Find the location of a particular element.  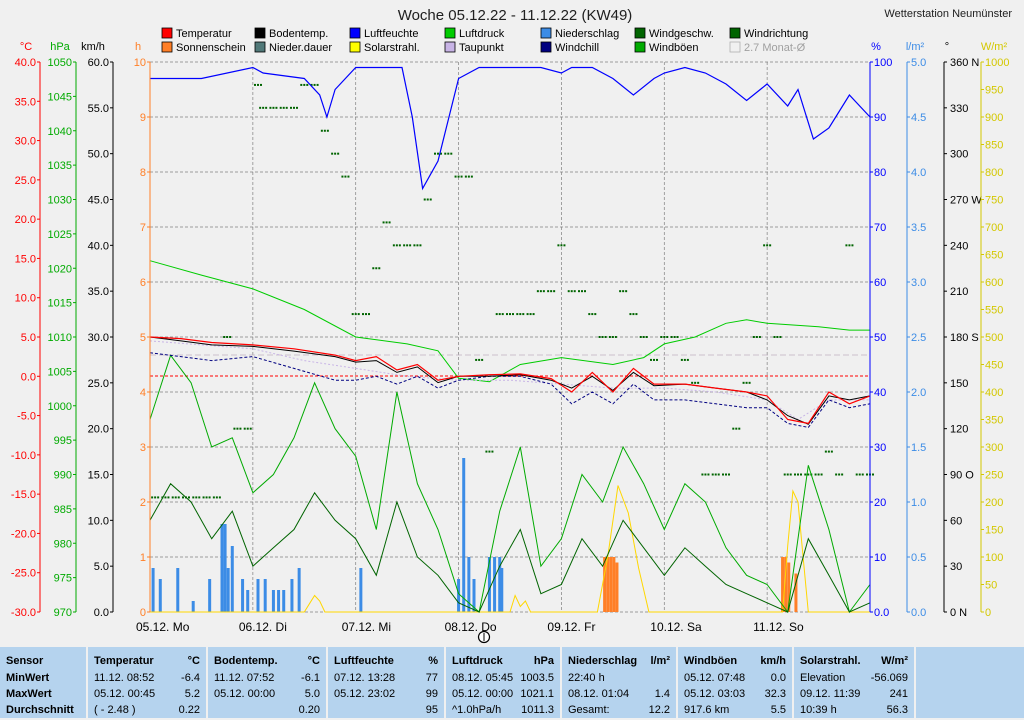

footer-header: Luftdruck hPa is located at coordinates (503, 663).